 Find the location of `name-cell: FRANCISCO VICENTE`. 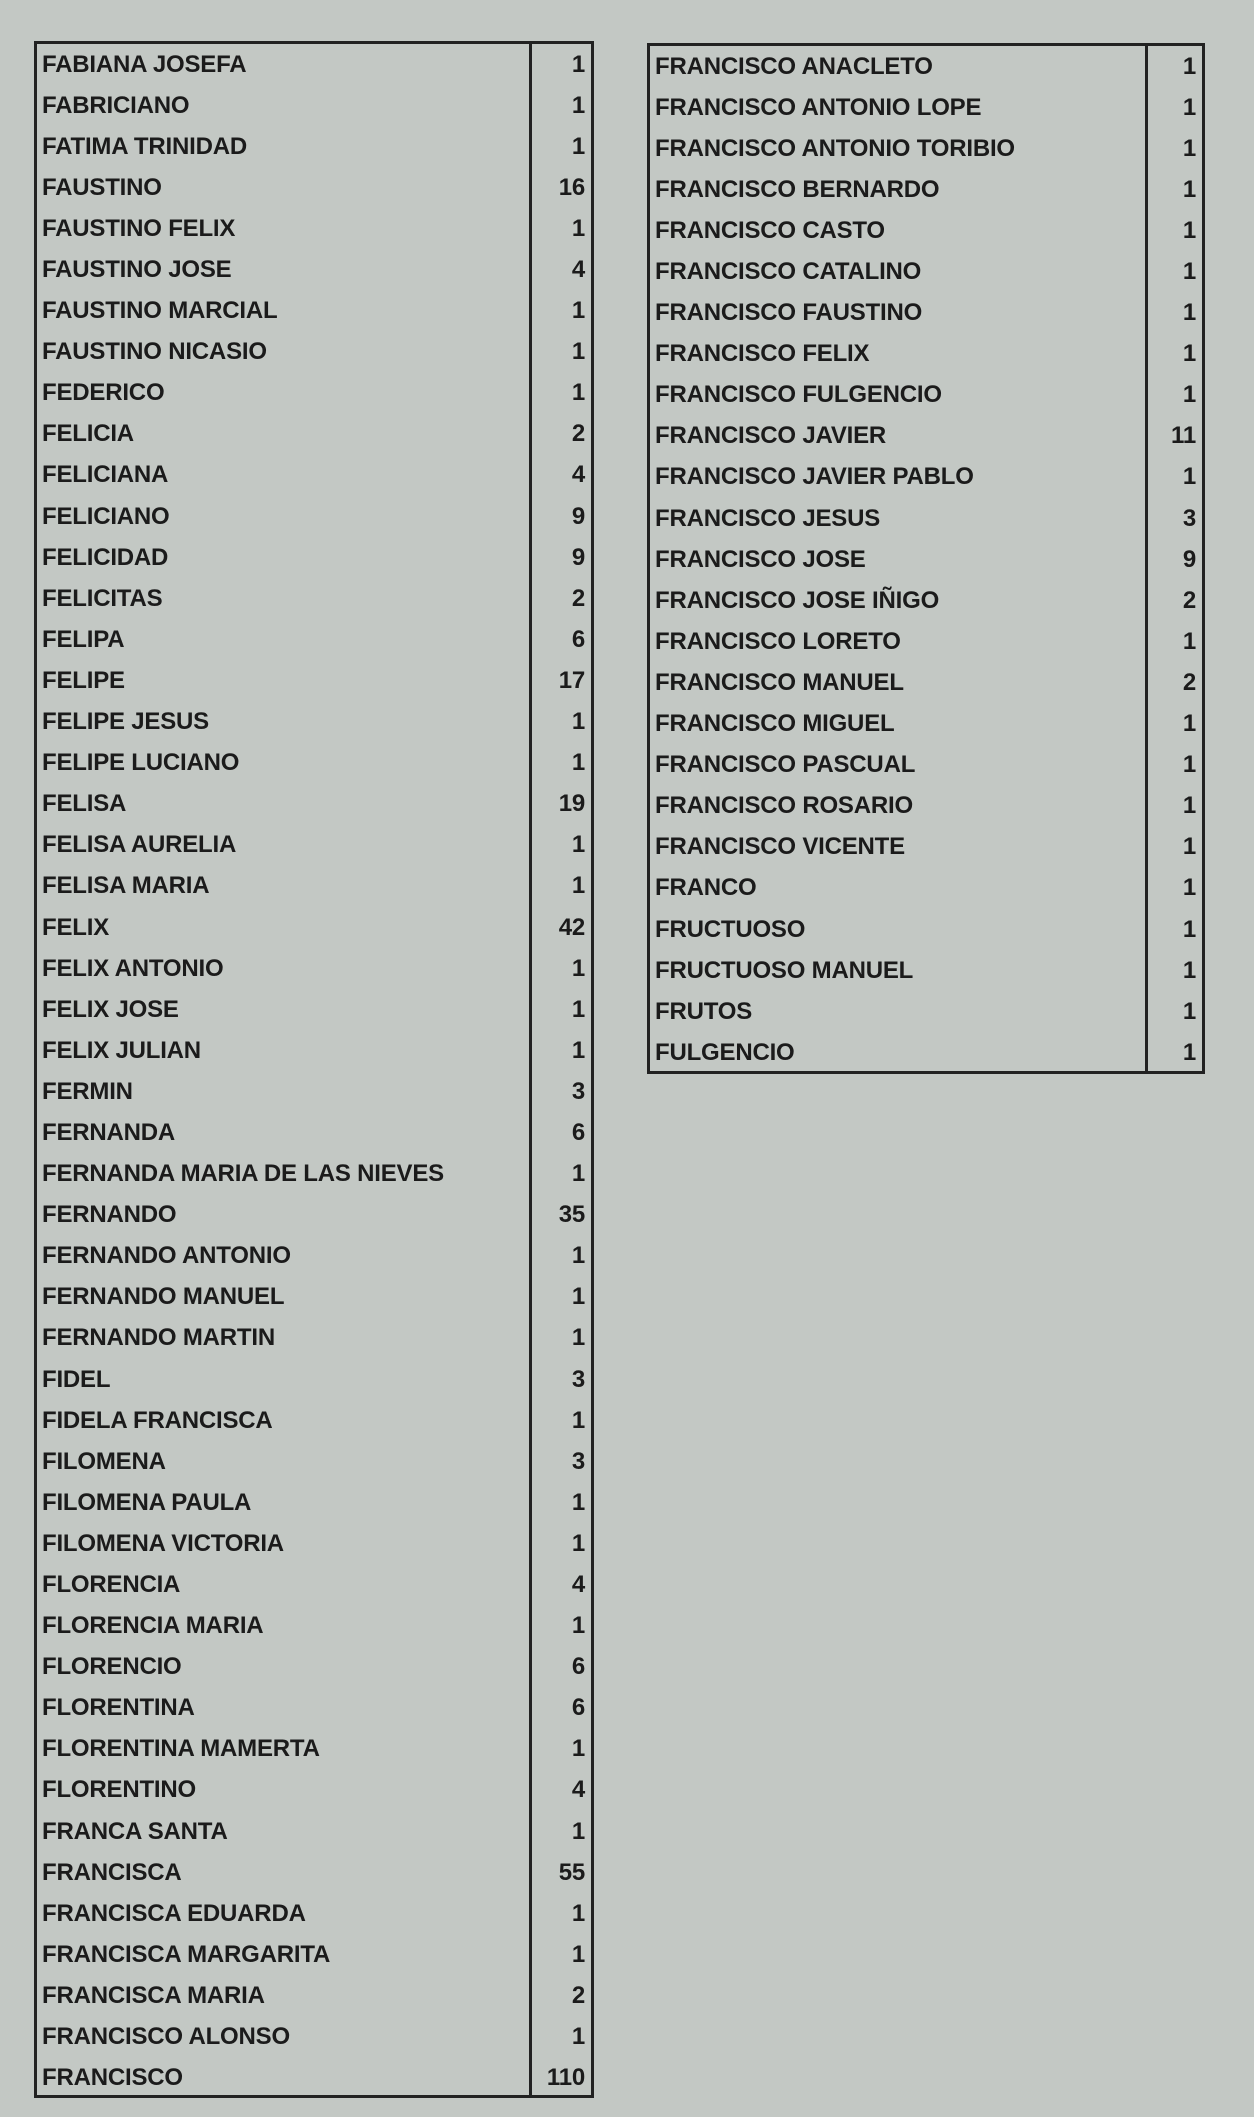

name-cell: FRANCISCO VICENTE is located at coordinates (780, 847).